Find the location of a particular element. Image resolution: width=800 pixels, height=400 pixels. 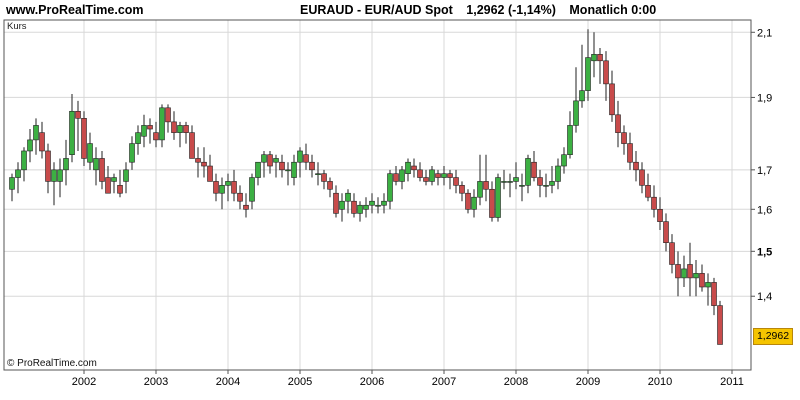

x-tick-label: 2011 is located at coordinates (732, 382).